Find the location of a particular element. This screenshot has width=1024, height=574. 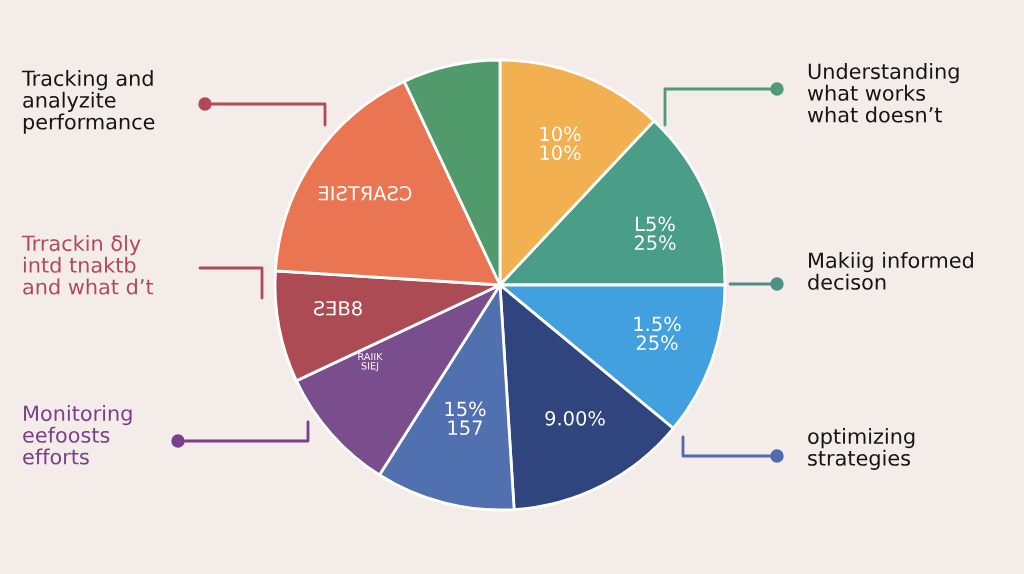

text: ƎIƧTЯAƧƆ is located at coordinates (365, 193).